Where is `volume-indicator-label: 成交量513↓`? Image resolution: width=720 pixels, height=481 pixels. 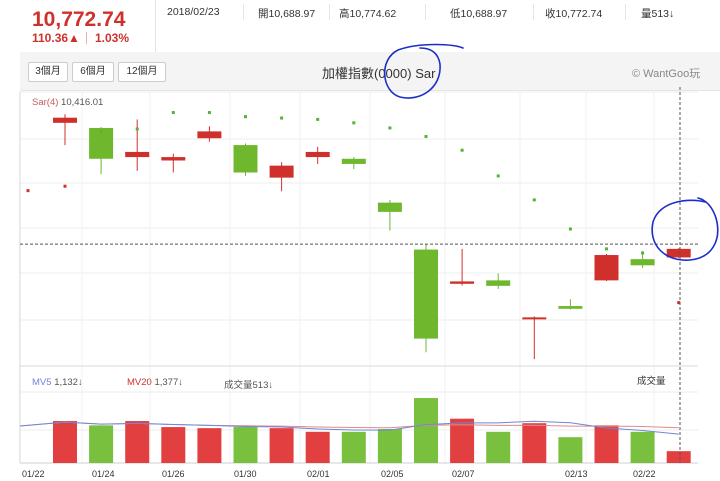 volume-indicator-label: 成交量513↓ is located at coordinates (248, 384).